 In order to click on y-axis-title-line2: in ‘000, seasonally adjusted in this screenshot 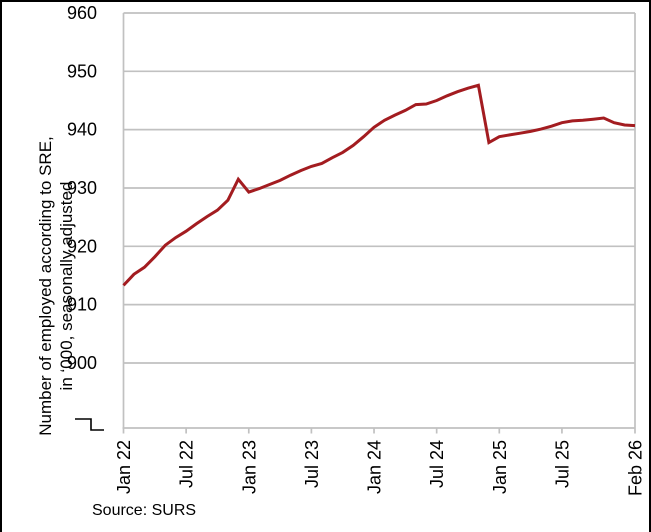, I will do `click(66, 286)`.